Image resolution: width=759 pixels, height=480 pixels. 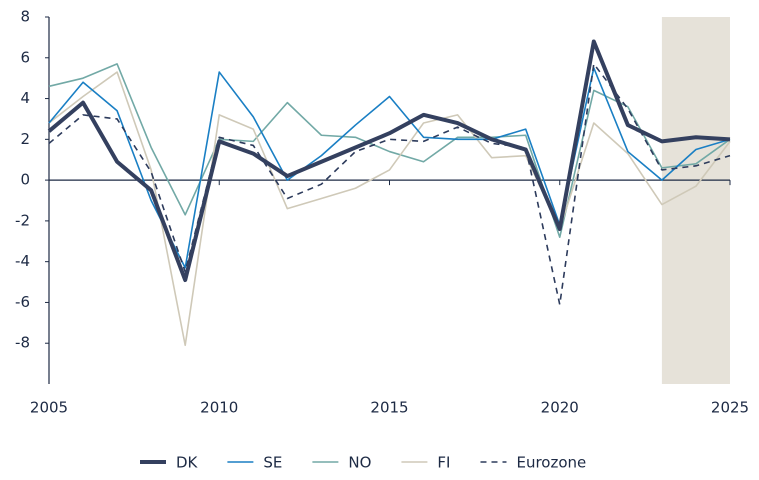 What do you see at coordinates (560, 408) in the screenshot?
I see `x-tick-label: 2020` at bounding box center [560, 408].